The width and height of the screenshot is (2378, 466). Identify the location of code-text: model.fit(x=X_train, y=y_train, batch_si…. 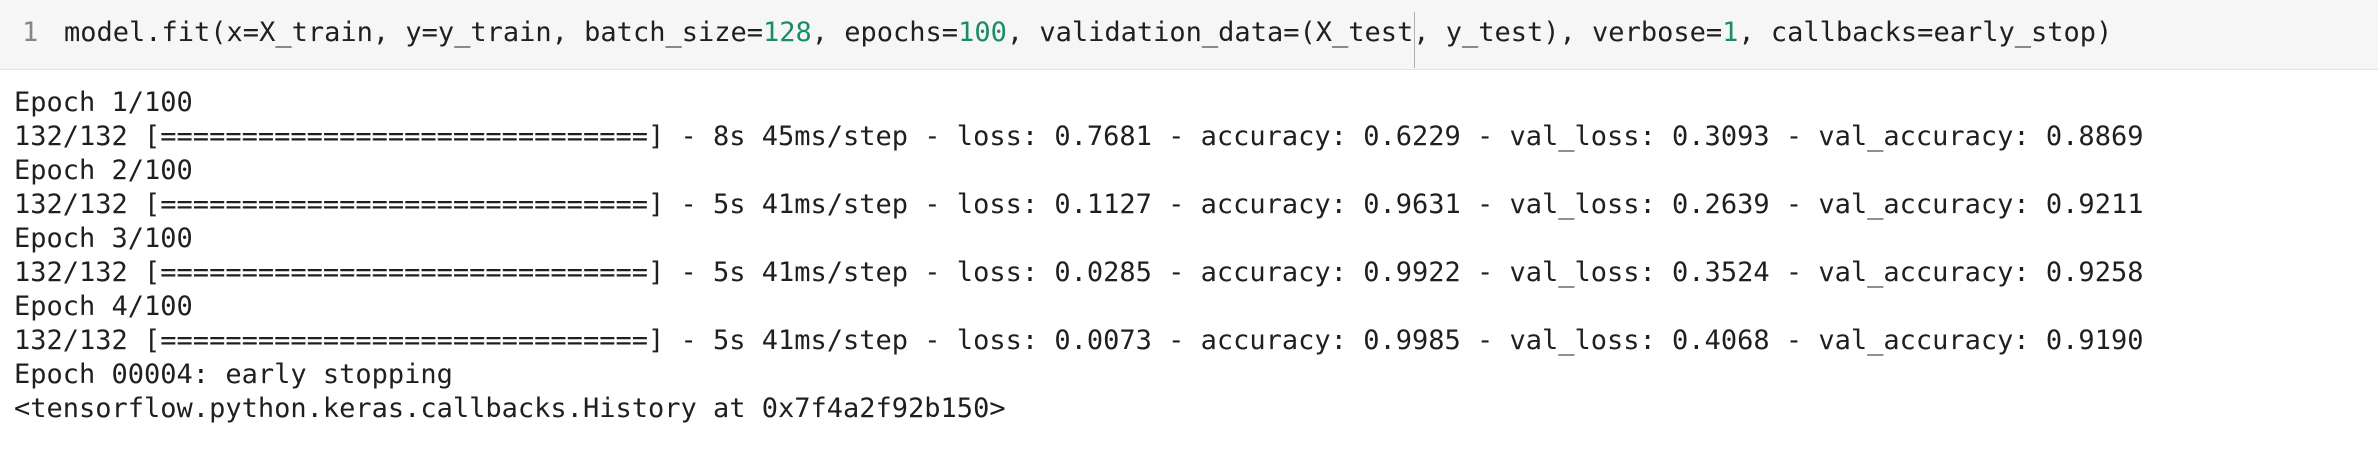
(413, 32).